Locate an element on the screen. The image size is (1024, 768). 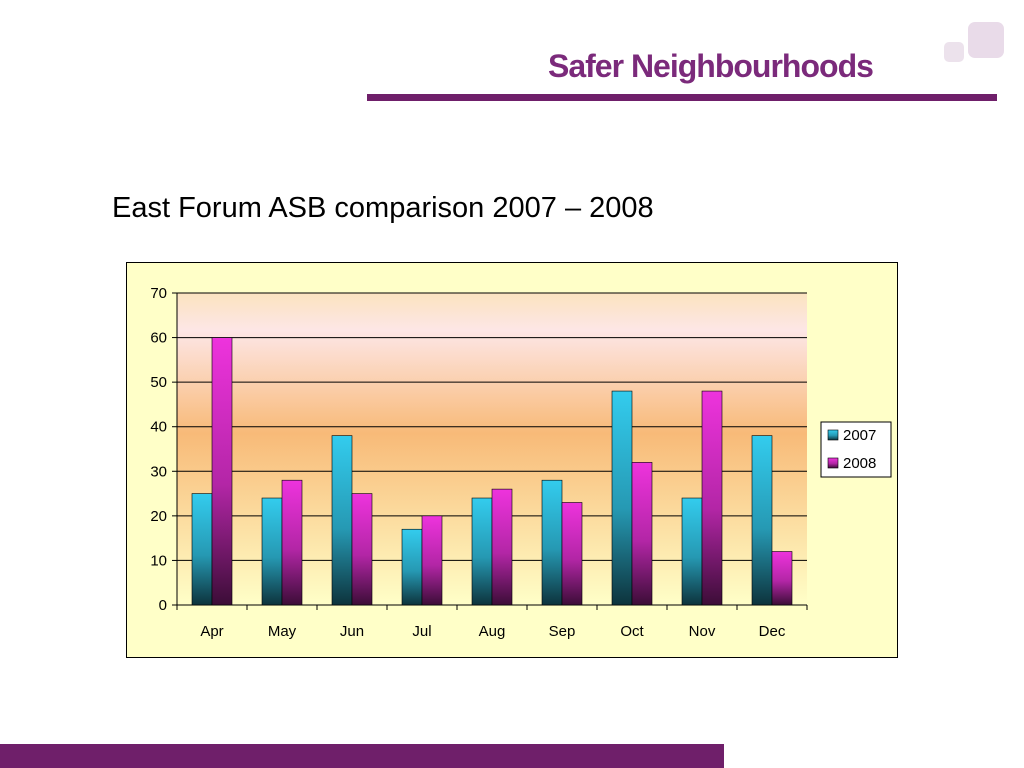
bar-2007-aug is located at coordinates (482, 551).